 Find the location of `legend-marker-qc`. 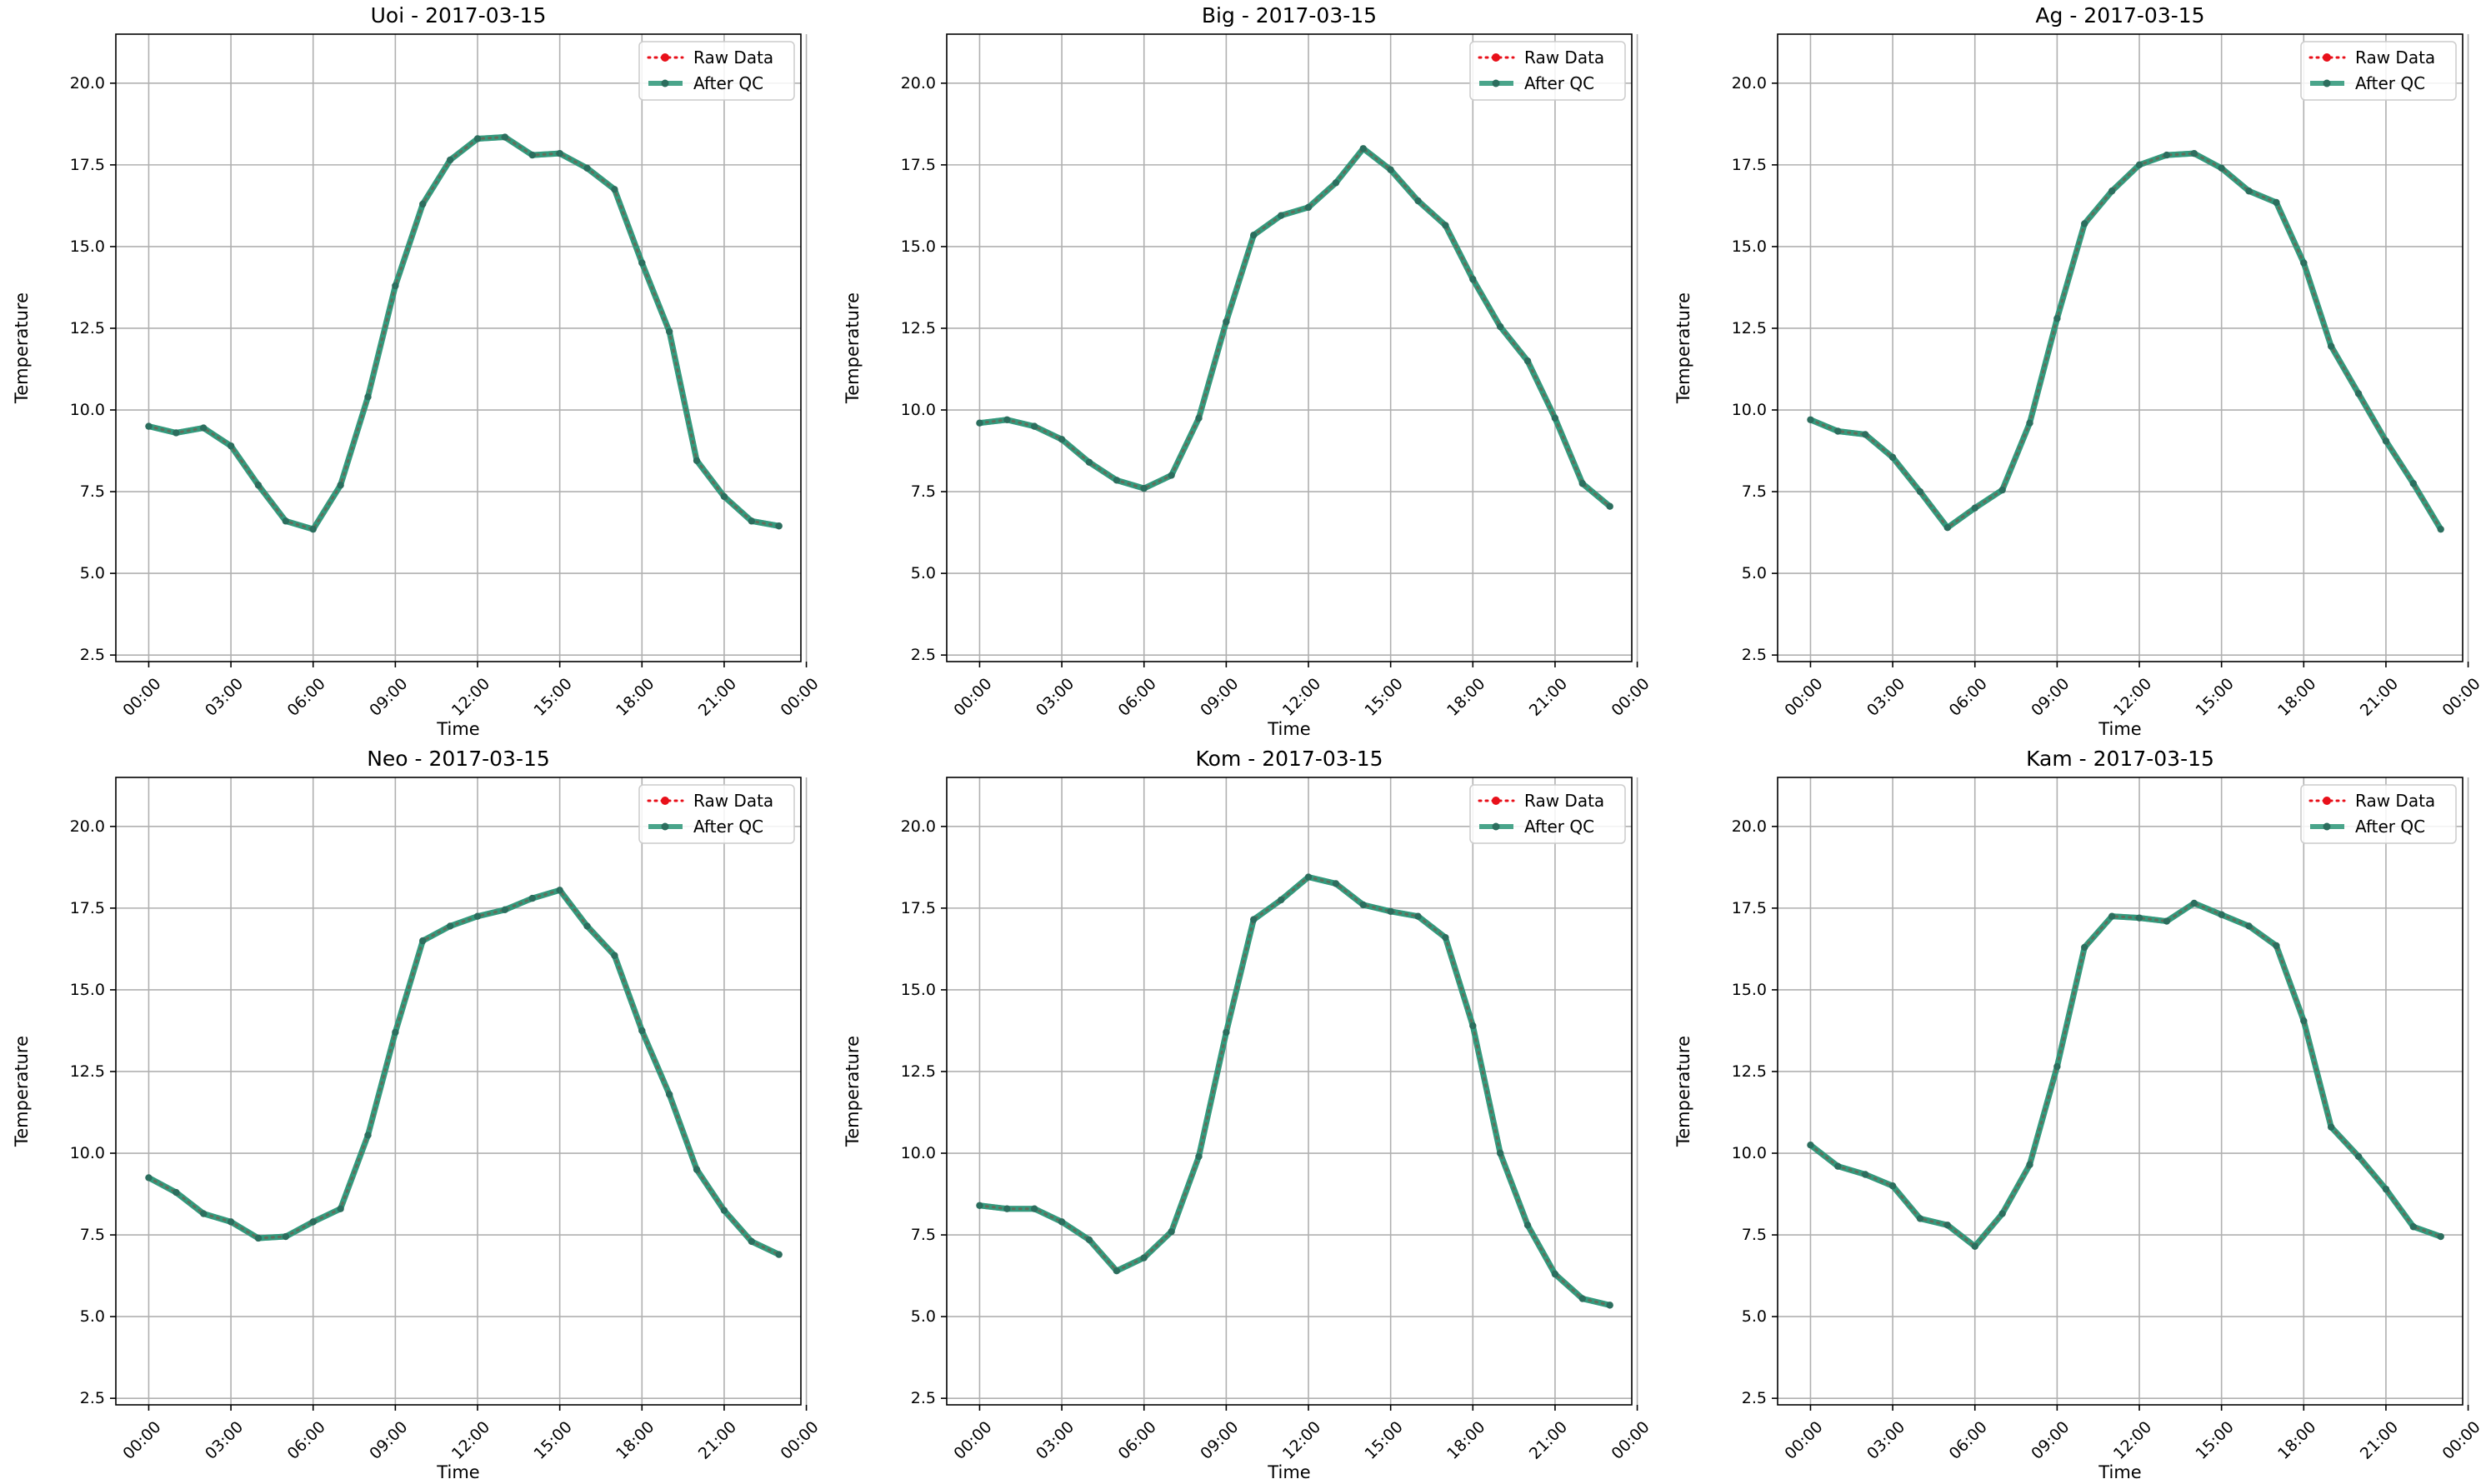

legend-marker-qc is located at coordinates (2327, 83).